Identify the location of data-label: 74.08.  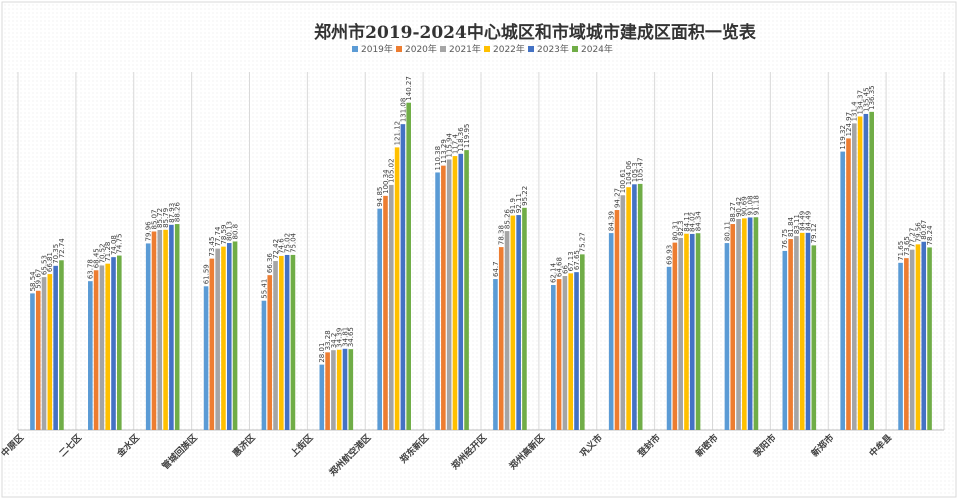
(114, 245).